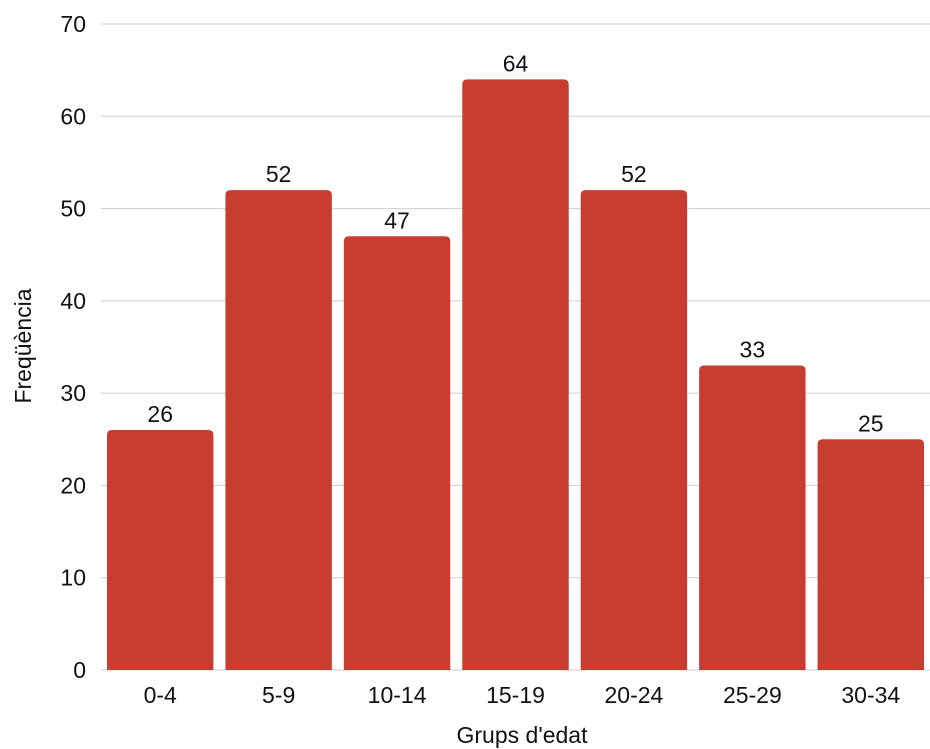  Describe the element at coordinates (753, 349) in the screenshot. I see `data-label-25-29: 33` at that location.